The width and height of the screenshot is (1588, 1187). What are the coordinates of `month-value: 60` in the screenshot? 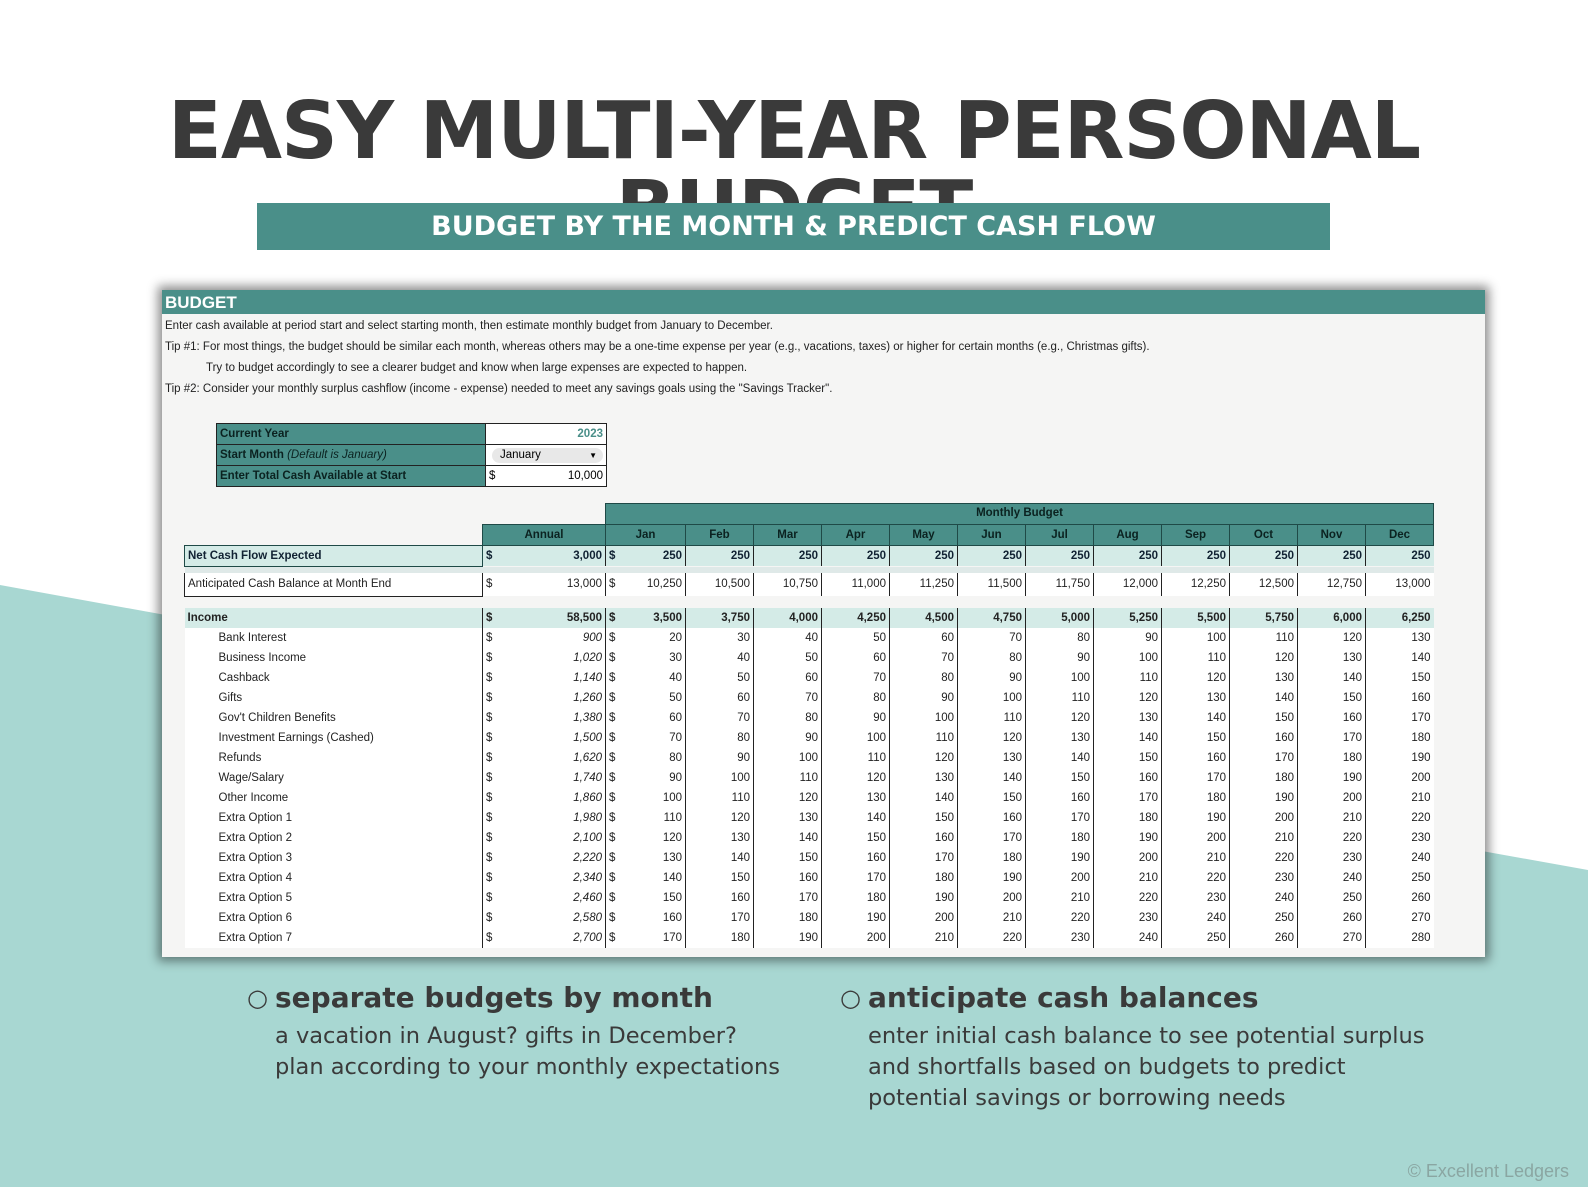 It's located at (855, 657).